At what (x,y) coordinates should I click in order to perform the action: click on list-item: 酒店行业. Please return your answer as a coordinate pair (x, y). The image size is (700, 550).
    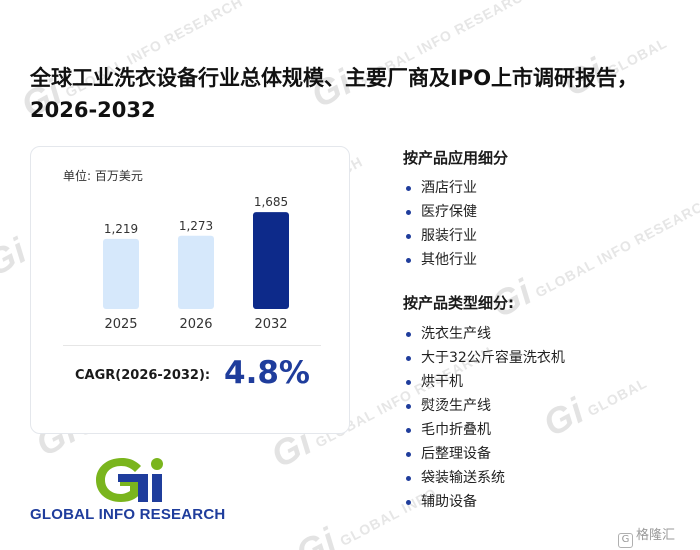
    Looking at the image, I should click on (441, 188).